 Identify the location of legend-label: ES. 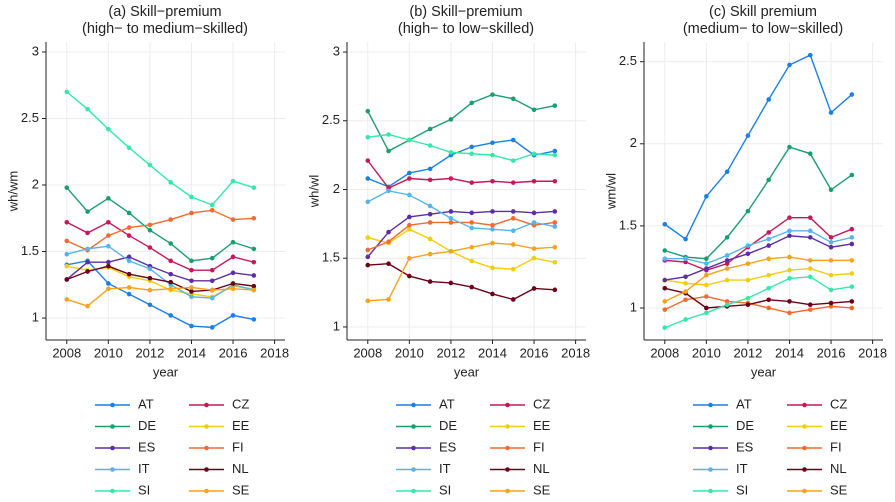
(745, 446).